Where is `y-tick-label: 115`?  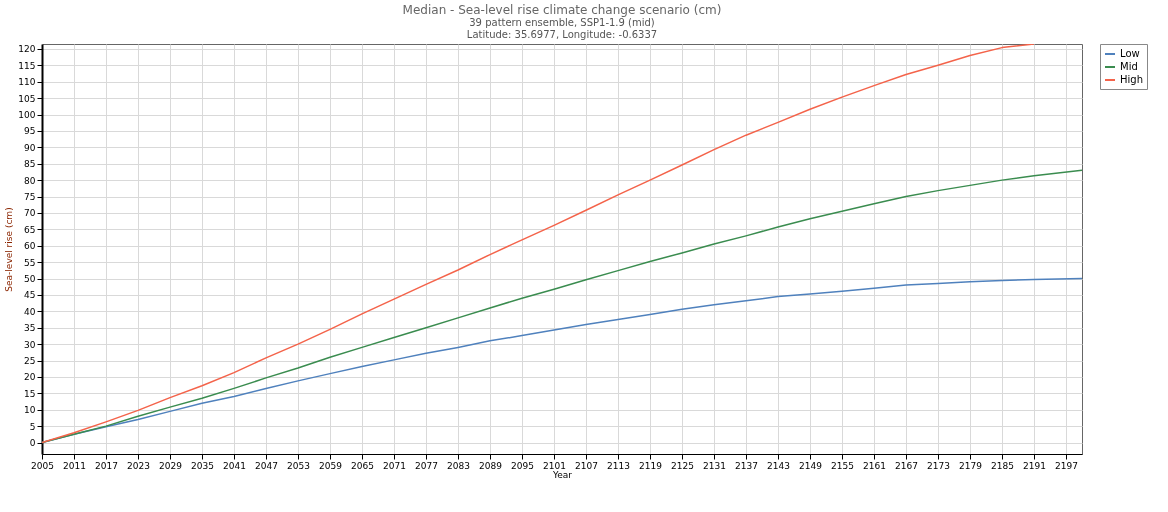
y-tick-label: 115 is located at coordinates (27, 65).